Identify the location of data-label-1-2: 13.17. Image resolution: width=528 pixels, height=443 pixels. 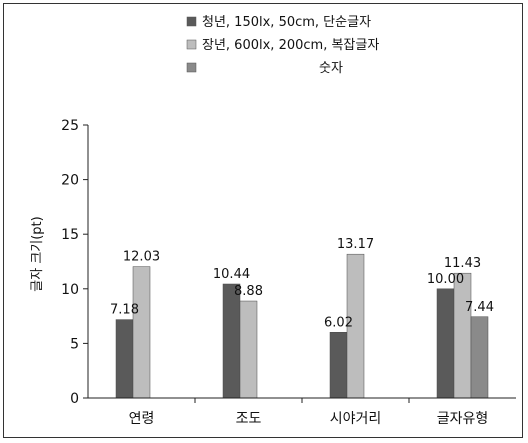
(355, 244).